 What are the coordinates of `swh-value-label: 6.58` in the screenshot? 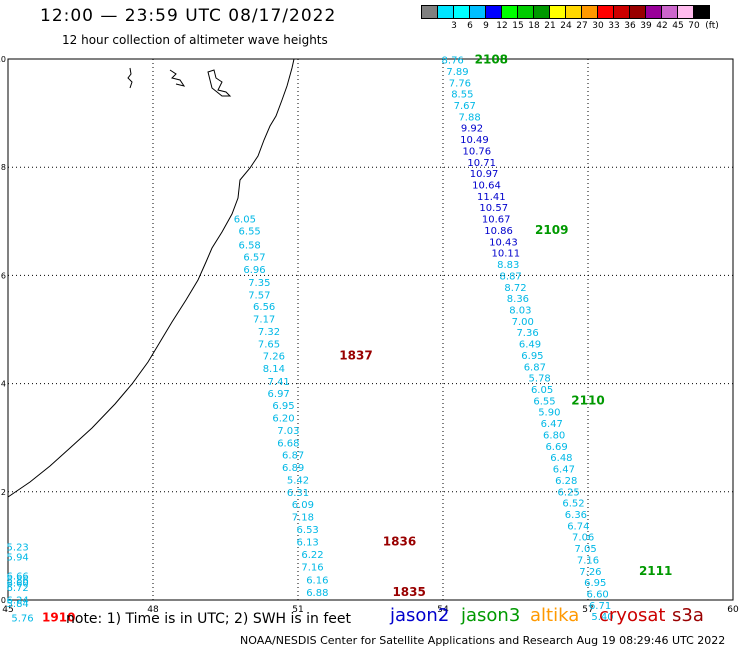 It's located at (250, 246).